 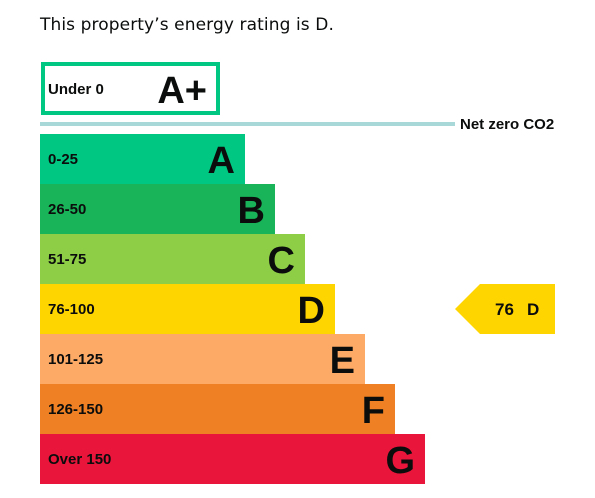 What do you see at coordinates (187, 25) in the screenshot?
I see `energy-rating-intro: This property’s energy rating is D.` at bounding box center [187, 25].